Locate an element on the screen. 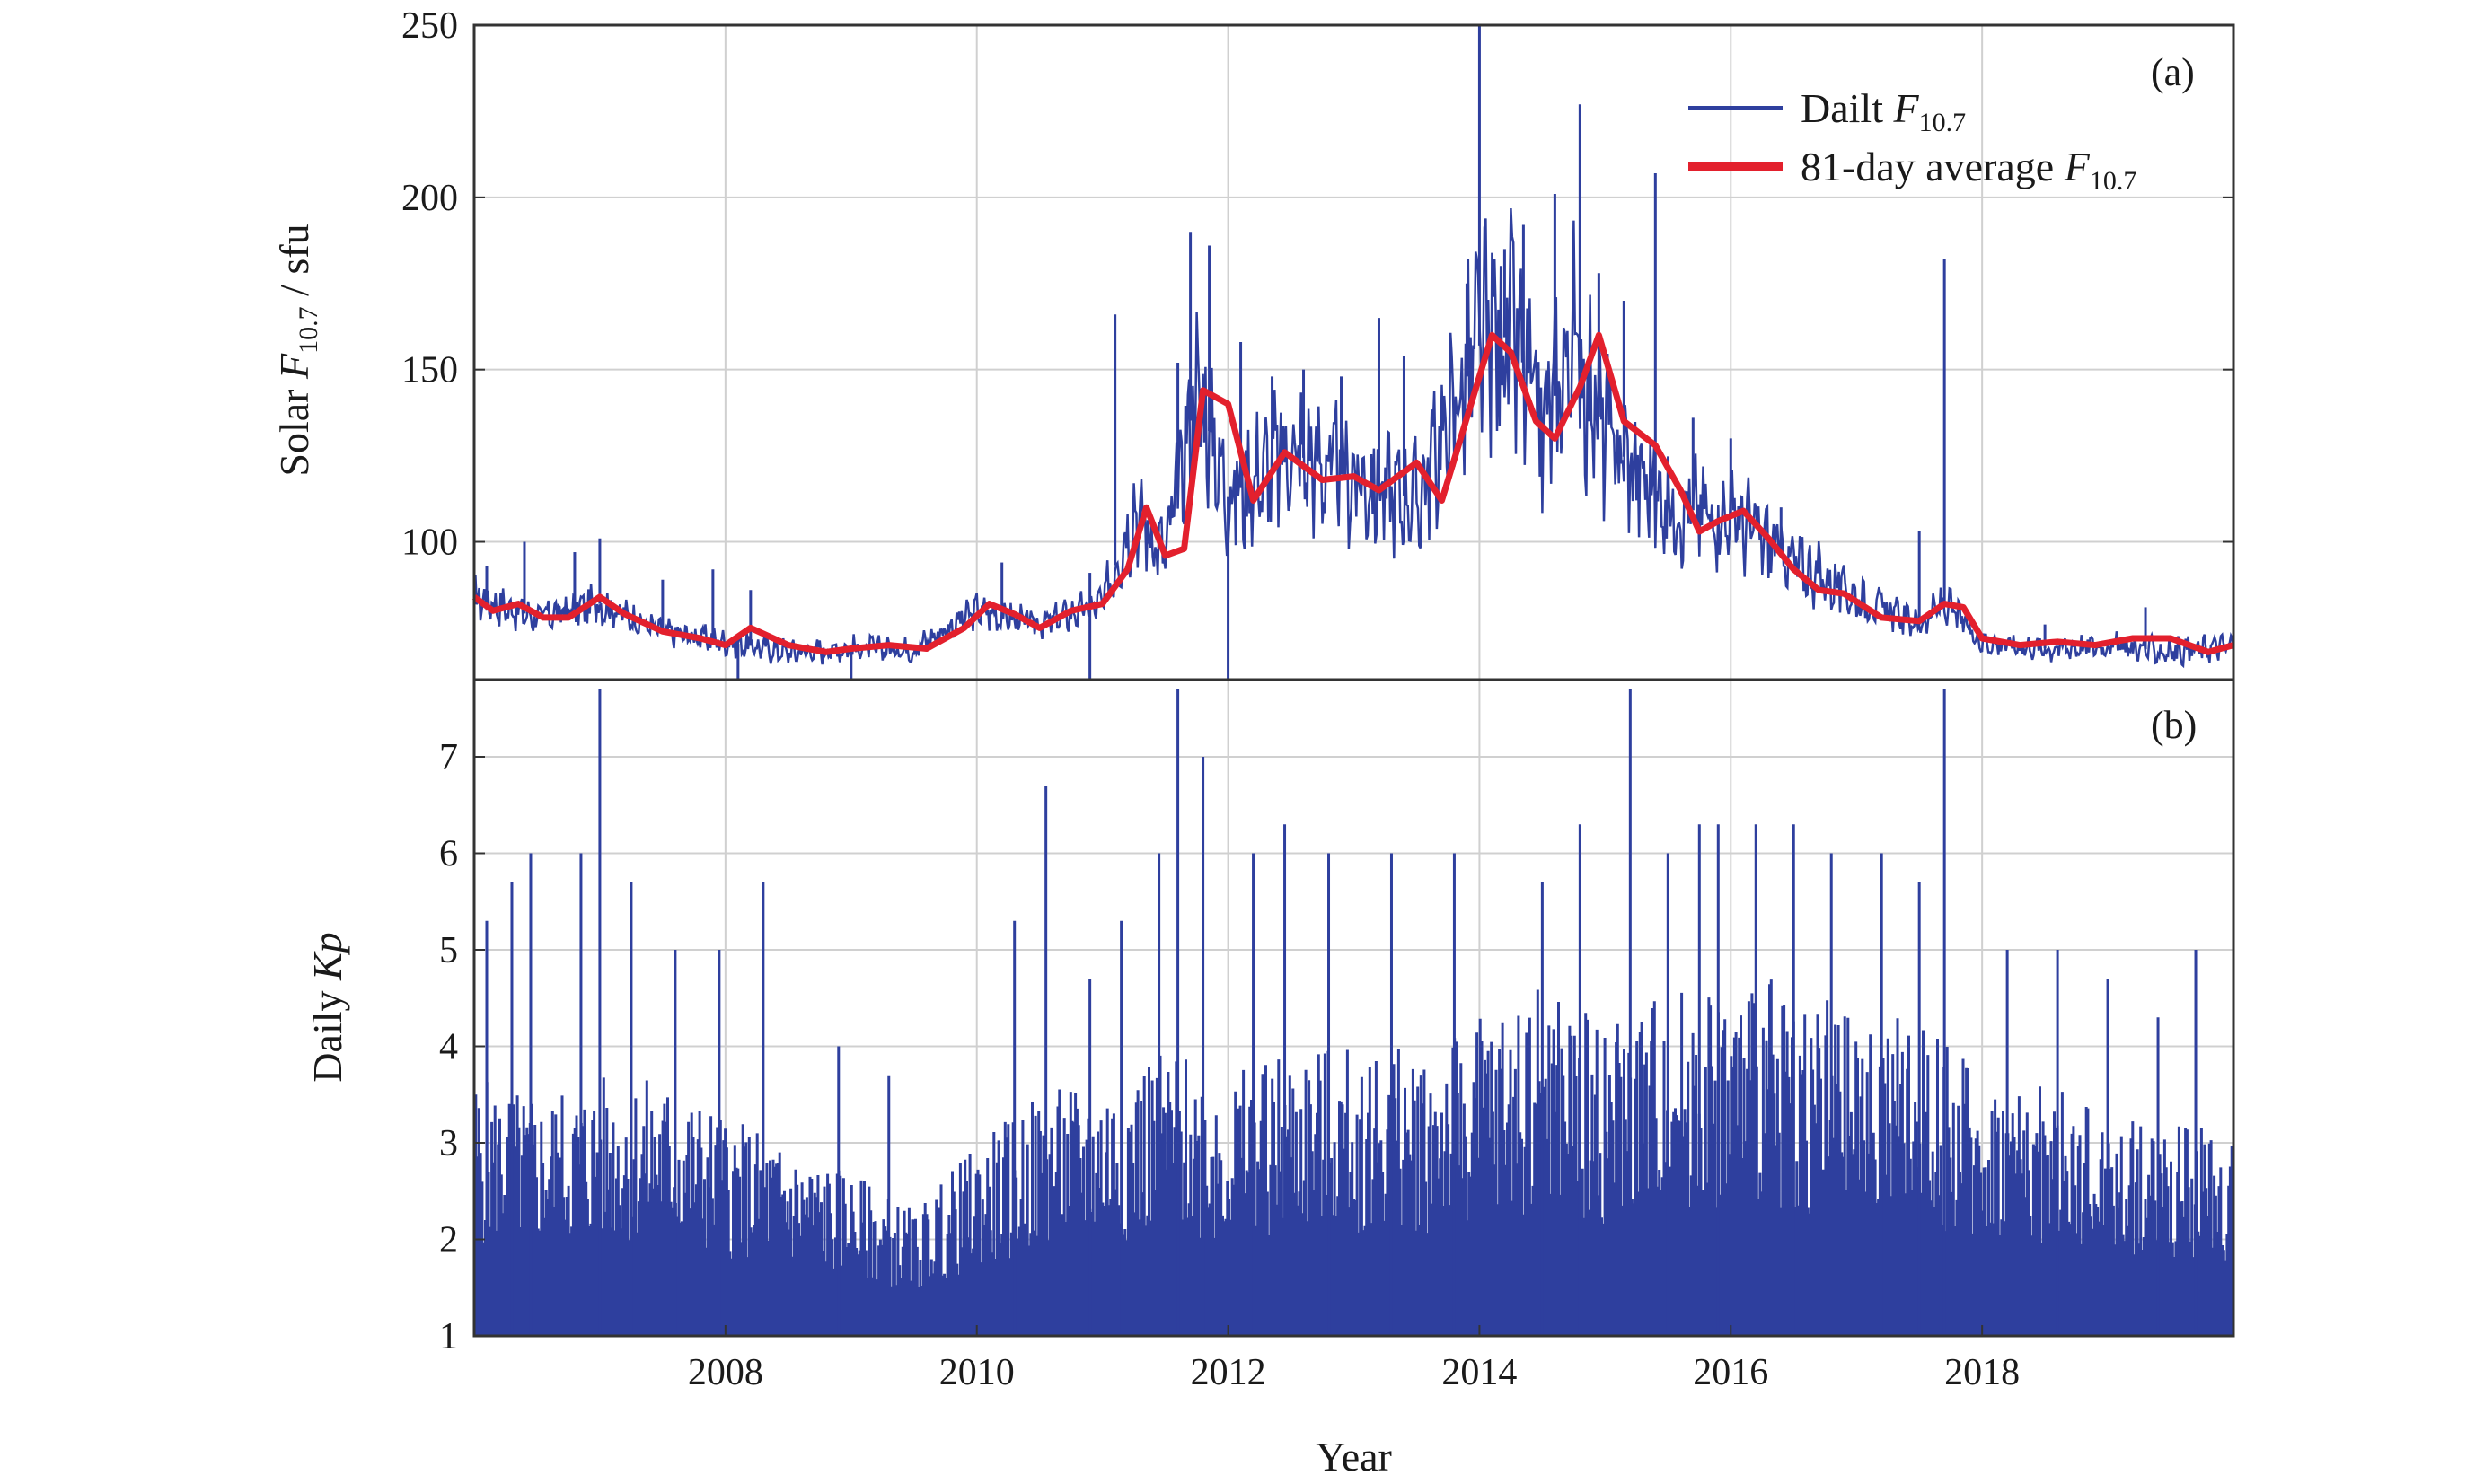 The width and height of the screenshot is (2475, 1484). x-tick-label: 2018 is located at coordinates (1982, 1372).